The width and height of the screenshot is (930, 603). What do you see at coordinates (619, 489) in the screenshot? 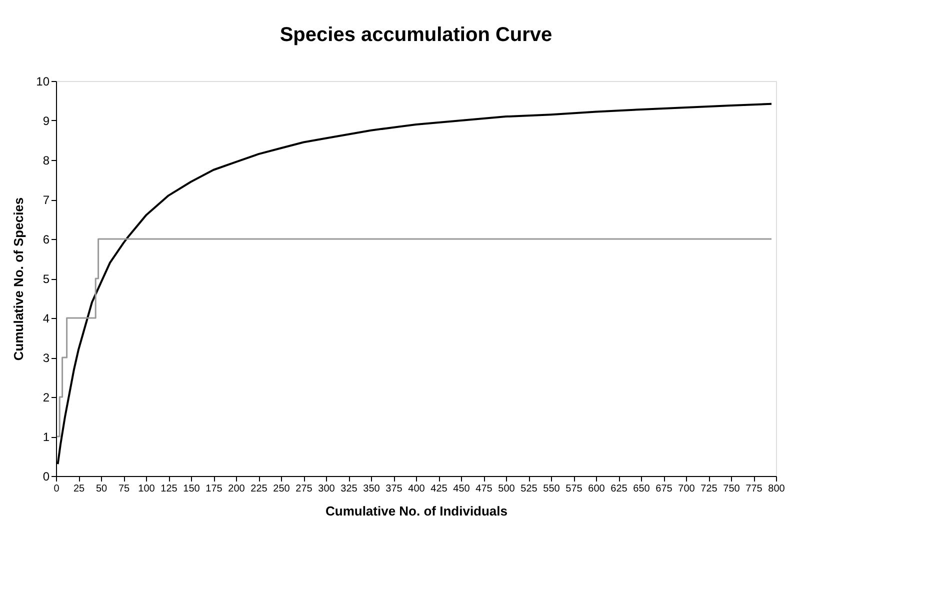
I see `x-tick-label: 625` at bounding box center [619, 489].